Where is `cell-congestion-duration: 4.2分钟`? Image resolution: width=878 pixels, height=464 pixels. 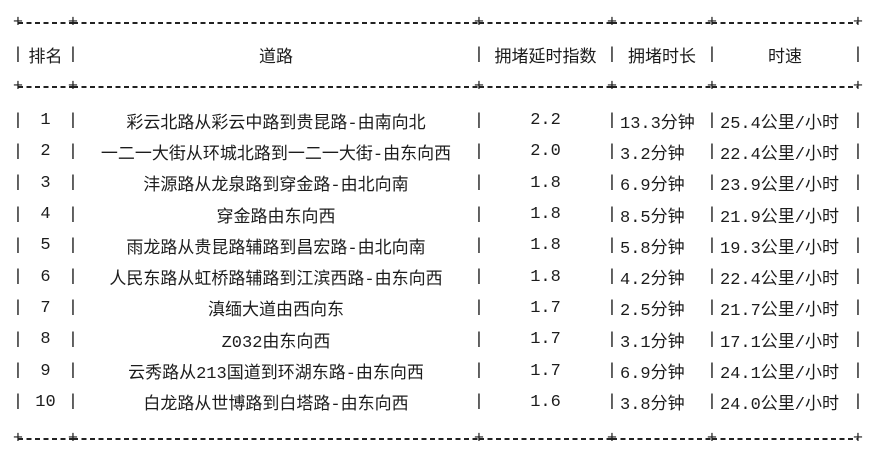 cell-congestion-duration: 4.2分钟 is located at coordinates (652, 281).